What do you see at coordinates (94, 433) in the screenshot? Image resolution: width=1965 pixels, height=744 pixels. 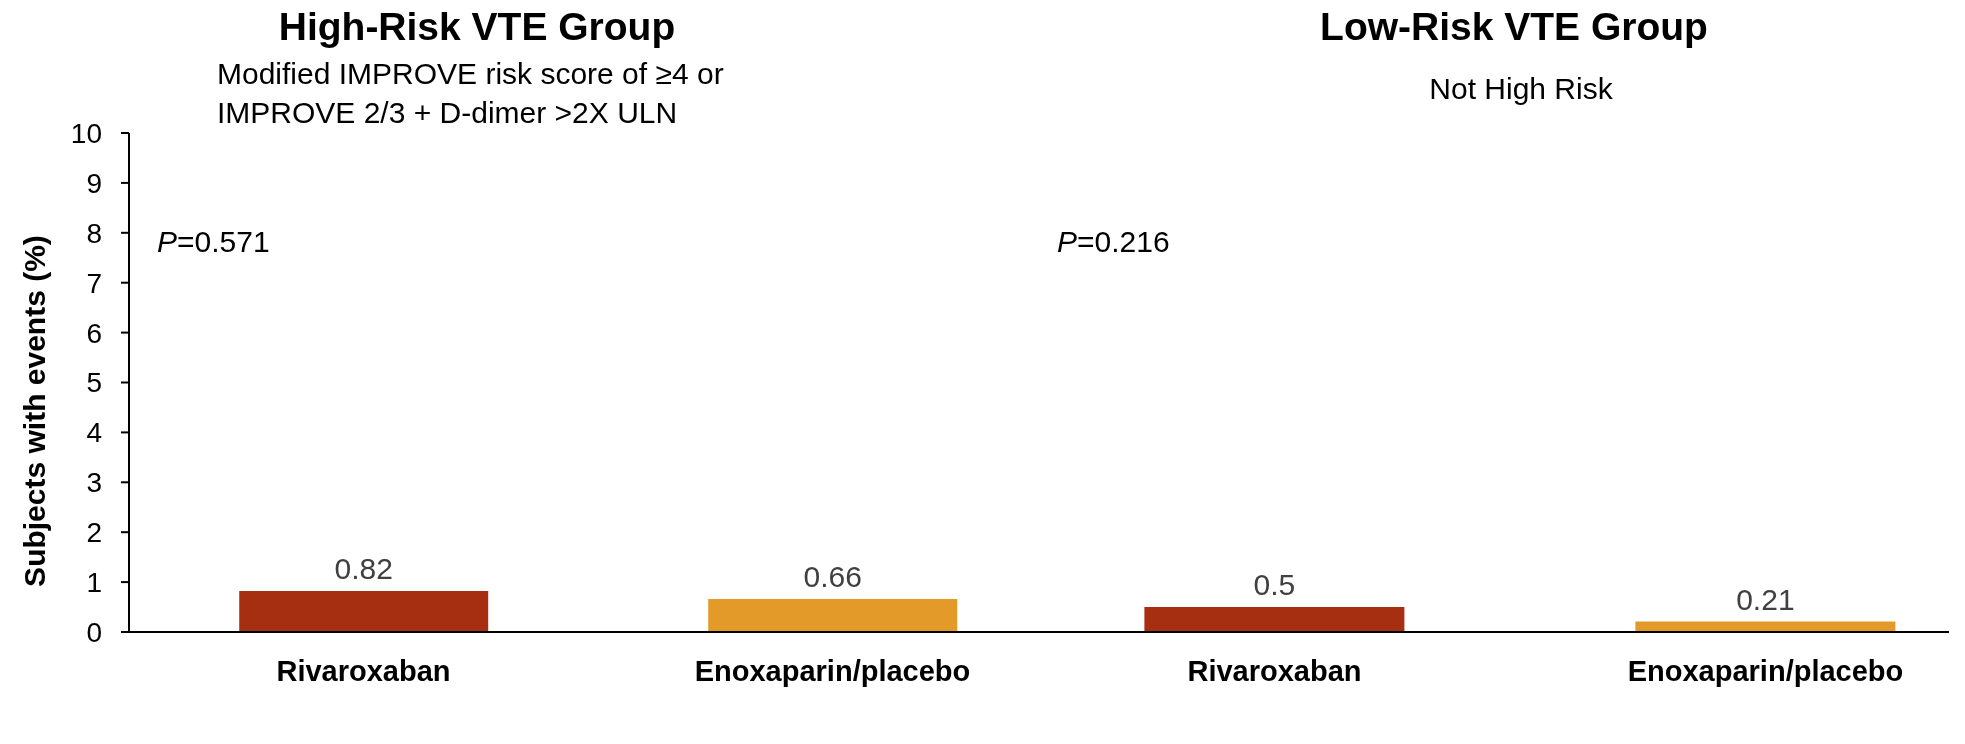 I see `y-tick-label: 4` at bounding box center [94, 433].